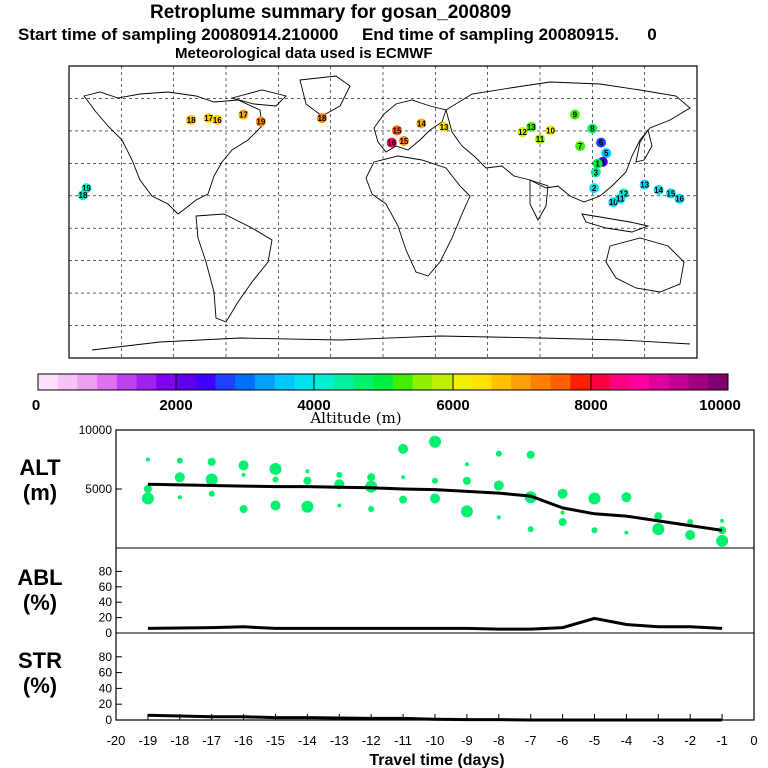 This screenshot has width=768, height=768. What do you see at coordinates (386, 405) in the screenshot?
I see `colorbar-ticks: 0 2000 4000 6000 8000 10000` at bounding box center [386, 405].